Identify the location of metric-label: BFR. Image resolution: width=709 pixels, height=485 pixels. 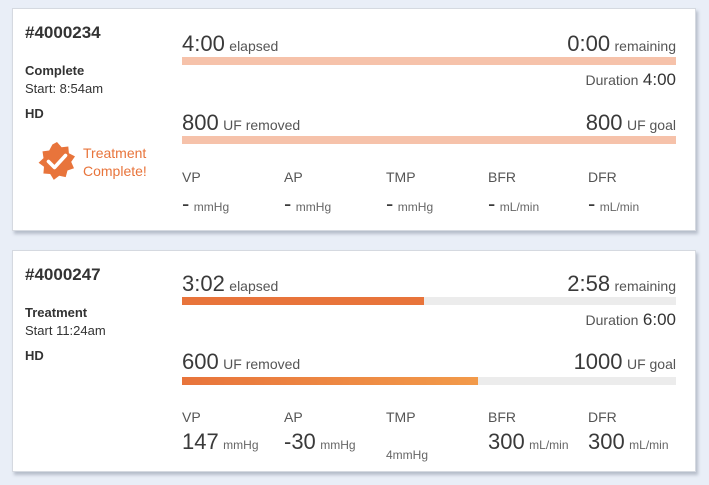
(502, 417).